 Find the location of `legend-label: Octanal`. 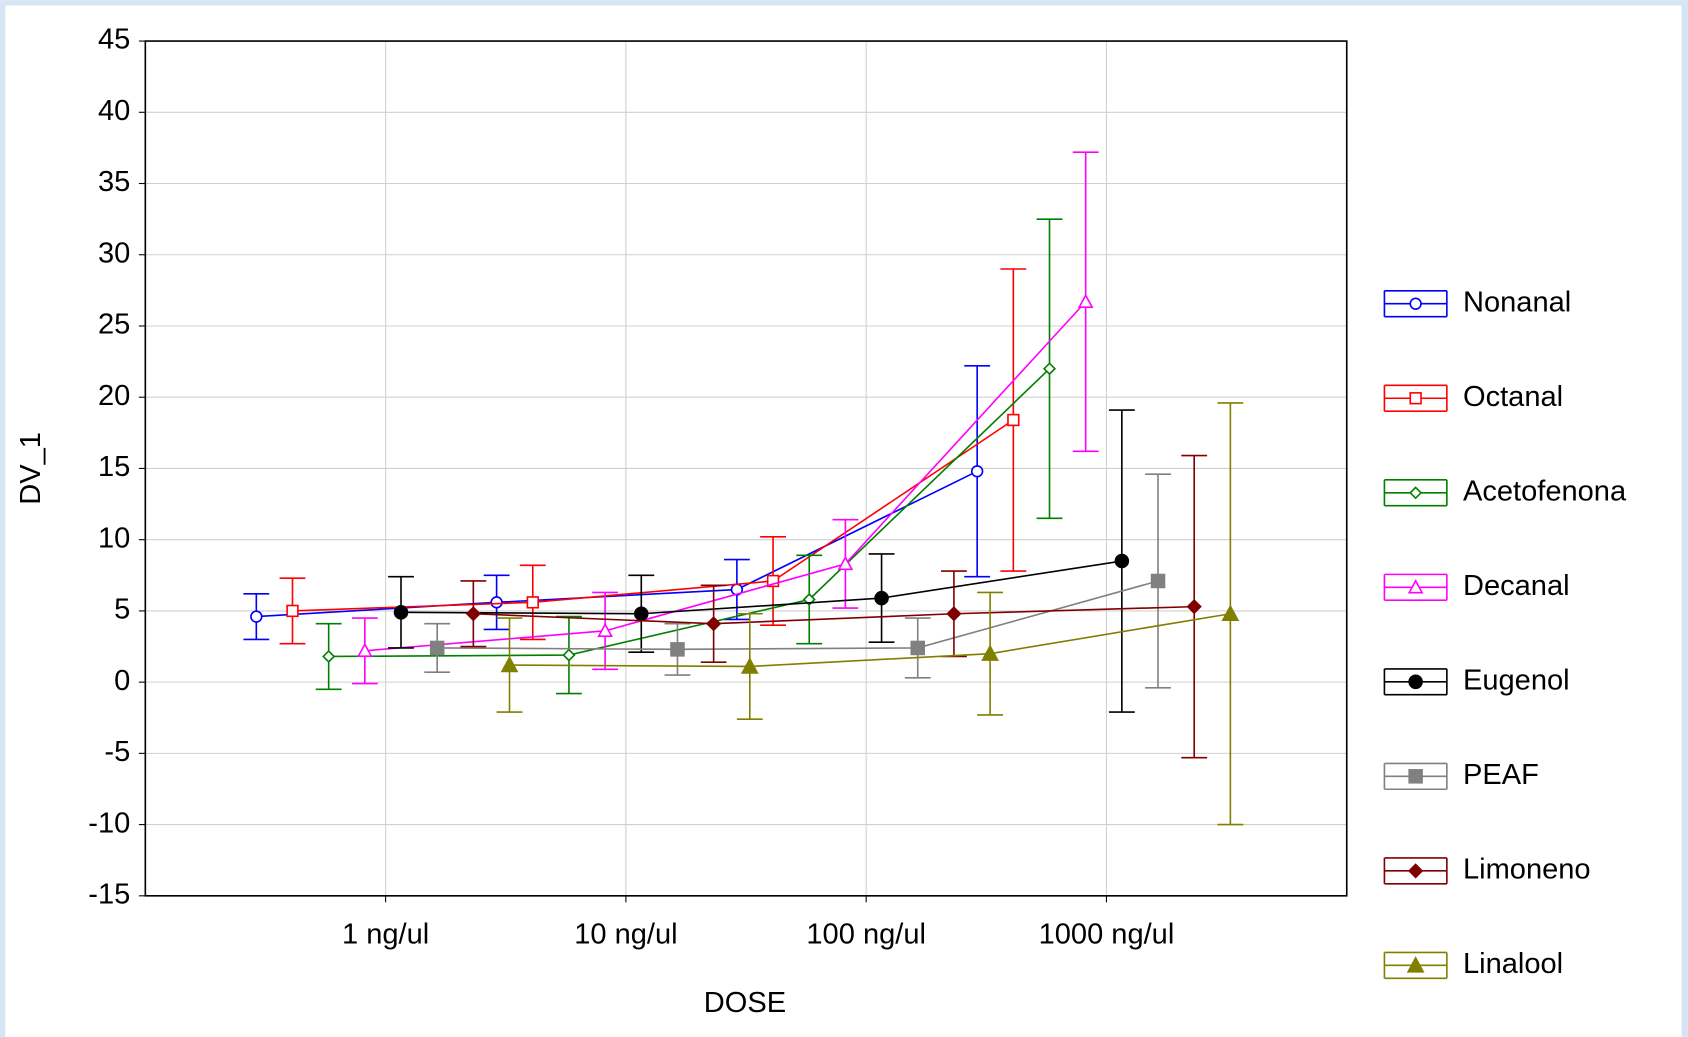

legend-label: Octanal is located at coordinates (1513, 397).